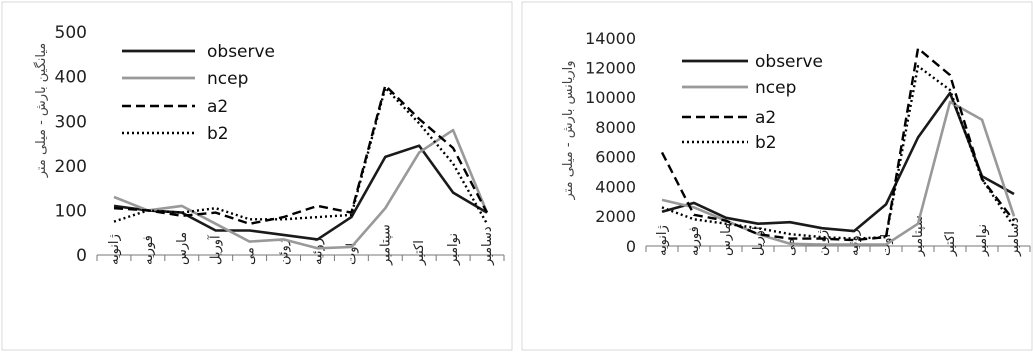 The height and width of the screenshot is (354, 1033). I want to click on y-tick-label: 8000, so click(615, 127).